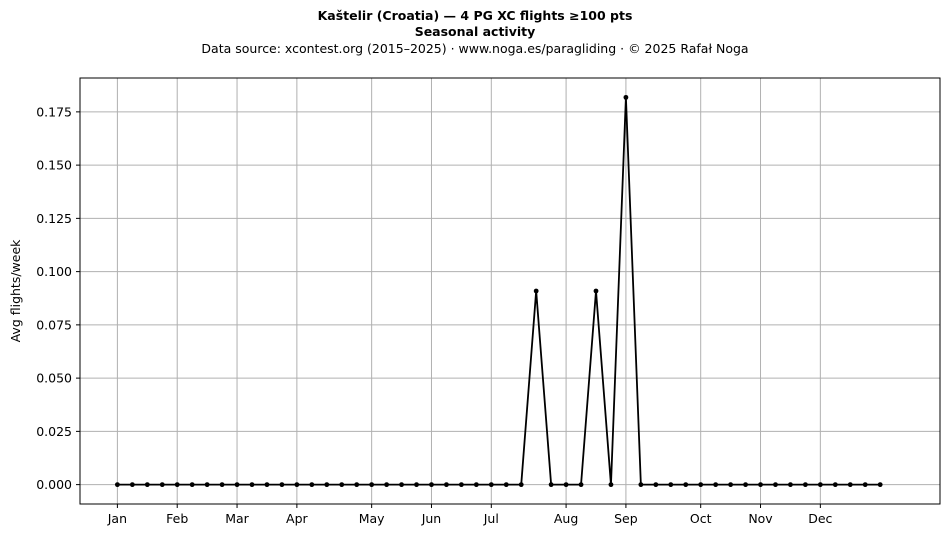 This screenshot has width=950, height=539. Describe the element at coordinates (372, 518) in the screenshot. I see `x-tick-label: May` at that location.